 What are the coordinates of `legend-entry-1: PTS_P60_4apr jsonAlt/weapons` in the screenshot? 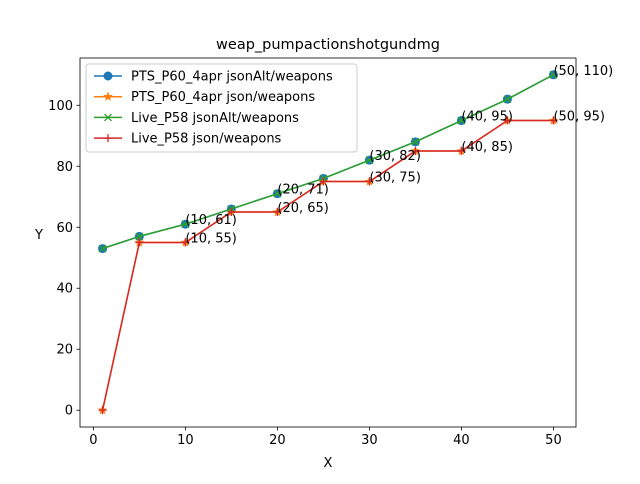 It's located at (213, 77).